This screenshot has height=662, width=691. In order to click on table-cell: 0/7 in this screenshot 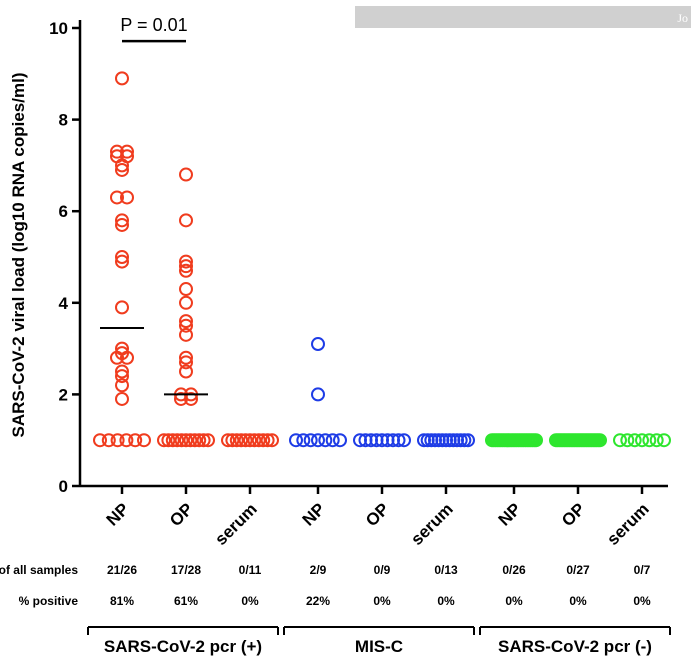, I will do `click(642, 570)`.